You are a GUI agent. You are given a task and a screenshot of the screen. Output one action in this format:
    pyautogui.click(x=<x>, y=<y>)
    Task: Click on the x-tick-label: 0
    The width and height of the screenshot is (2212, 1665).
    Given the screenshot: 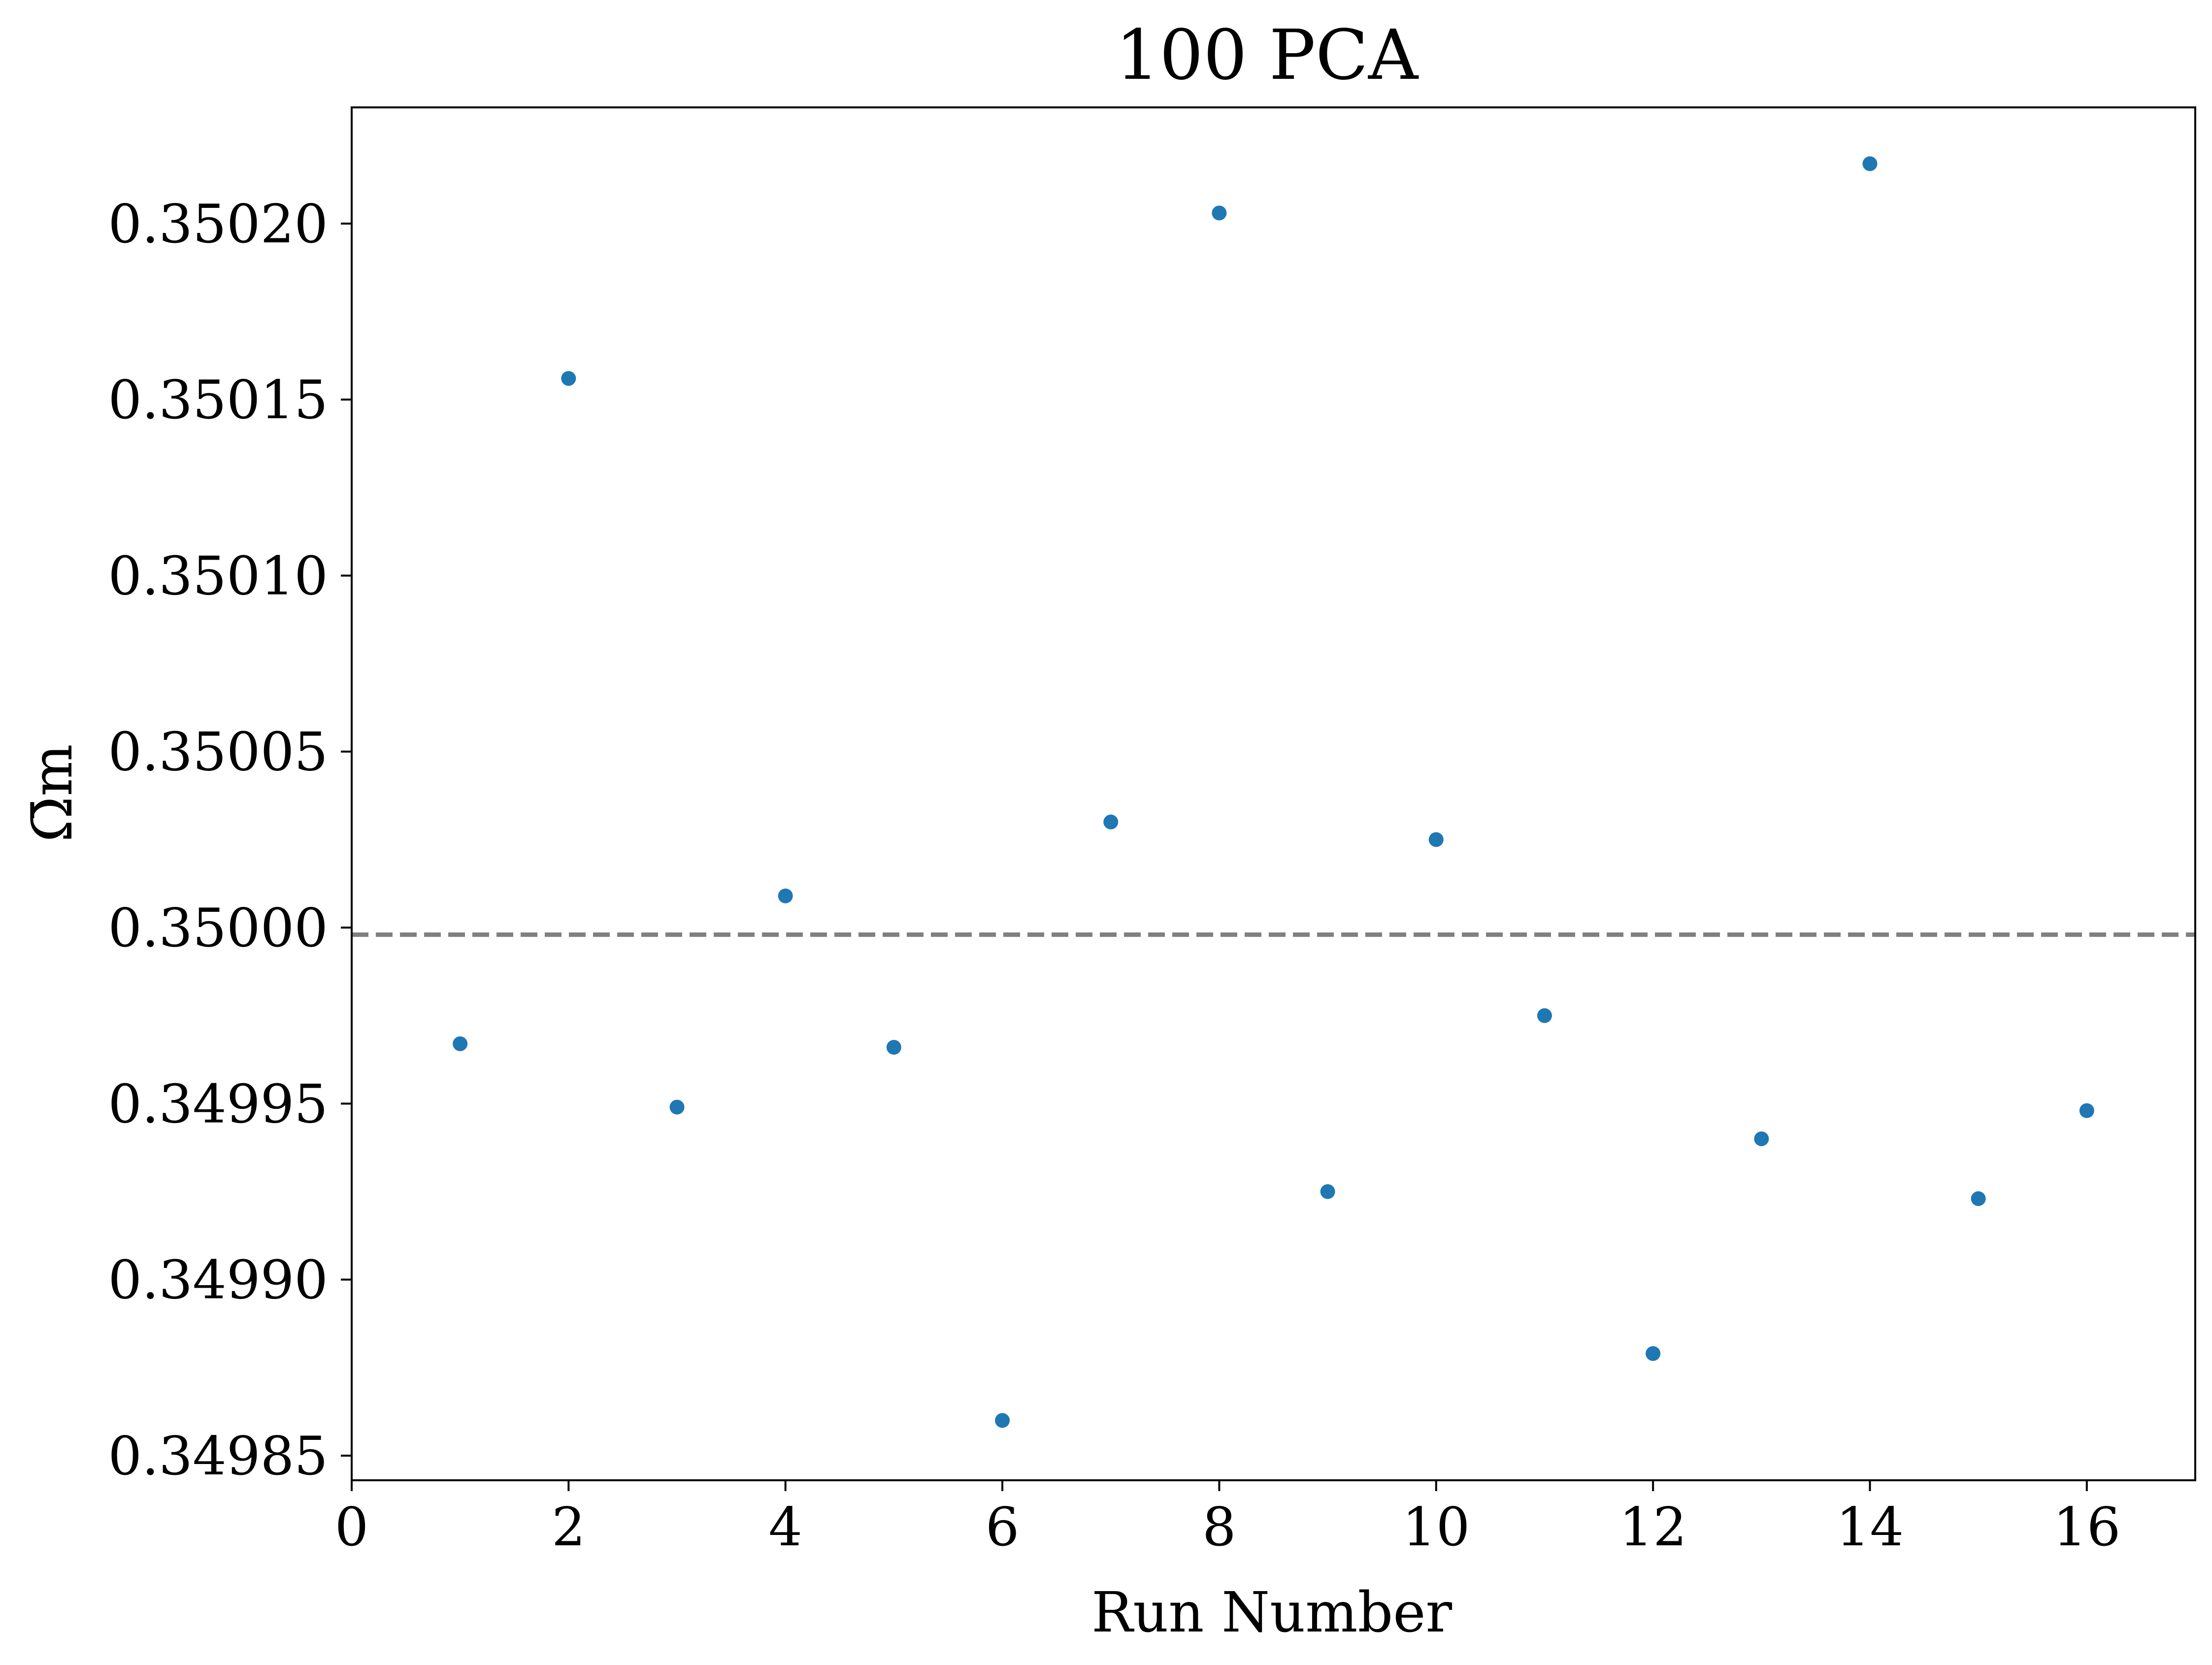 What is the action you would take?
    pyautogui.click(x=352, y=1527)
    